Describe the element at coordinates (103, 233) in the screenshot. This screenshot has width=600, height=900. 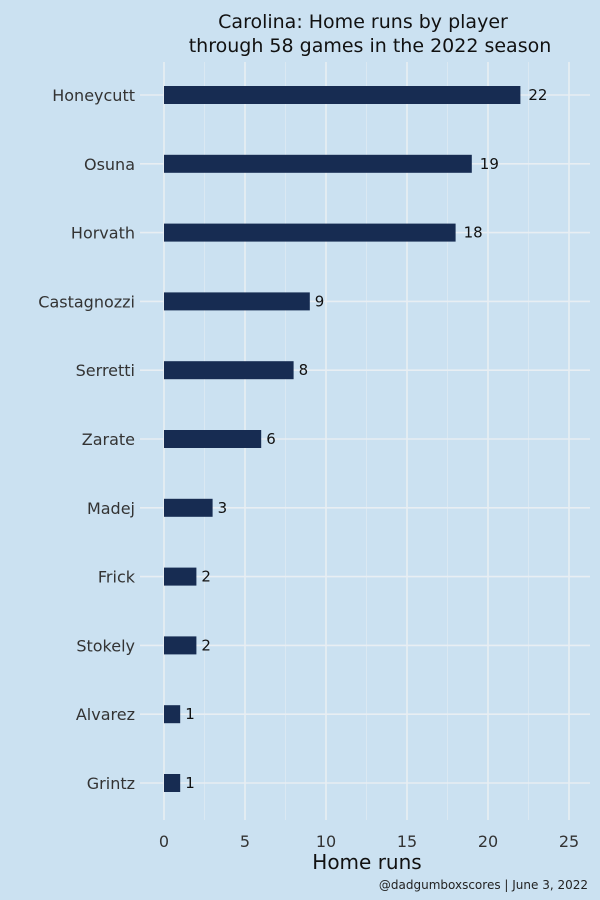
I see `category-label: Horvath` at that location.